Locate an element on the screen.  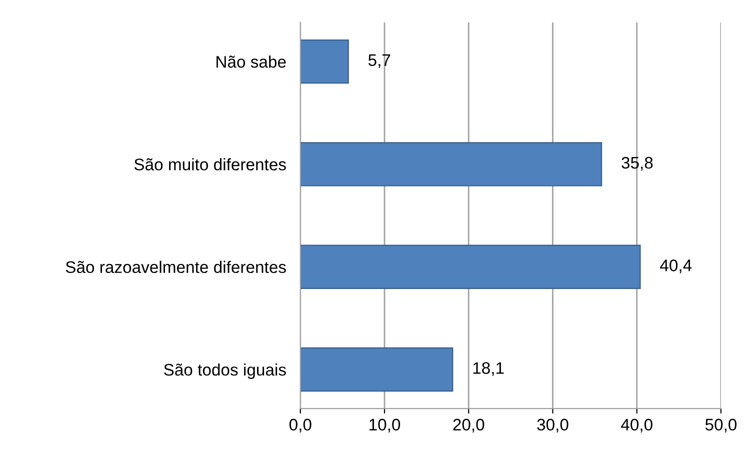
x-tick-label: 0,0 is located at coordinates (300, 425).